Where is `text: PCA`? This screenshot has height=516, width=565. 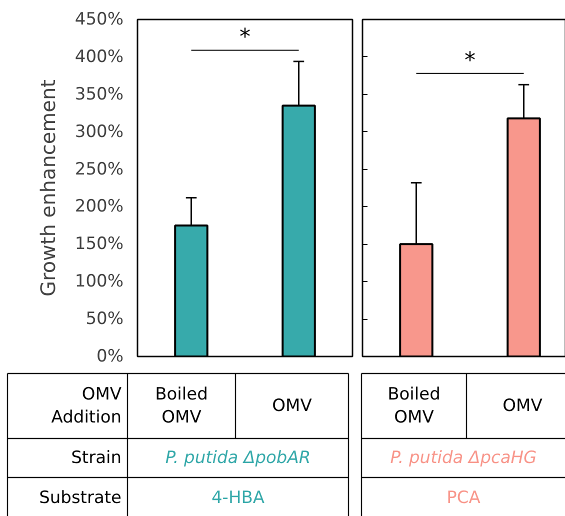
text: PCA is located at coordinates (463, 498).